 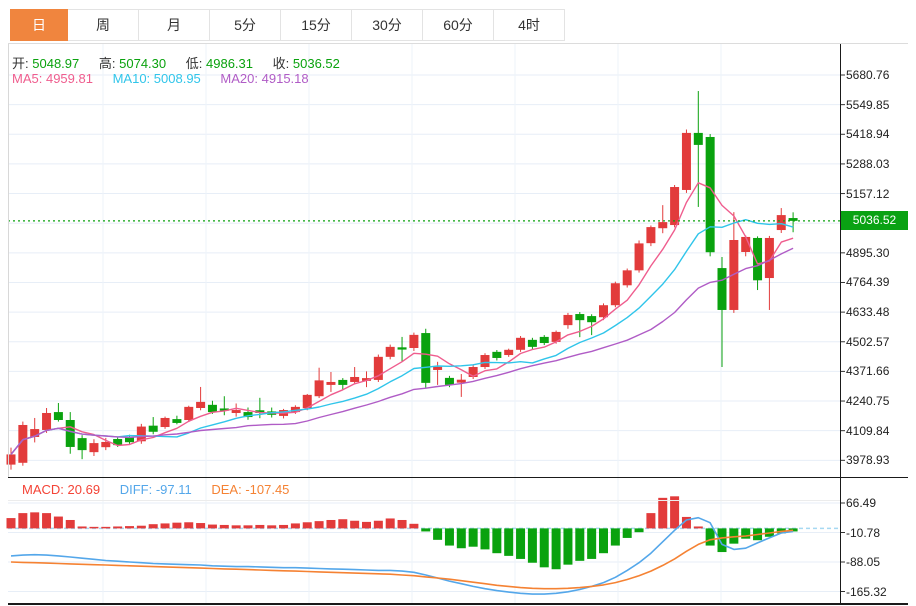 I want to click on tab-15min: 15分, so click(x=316, y=25).